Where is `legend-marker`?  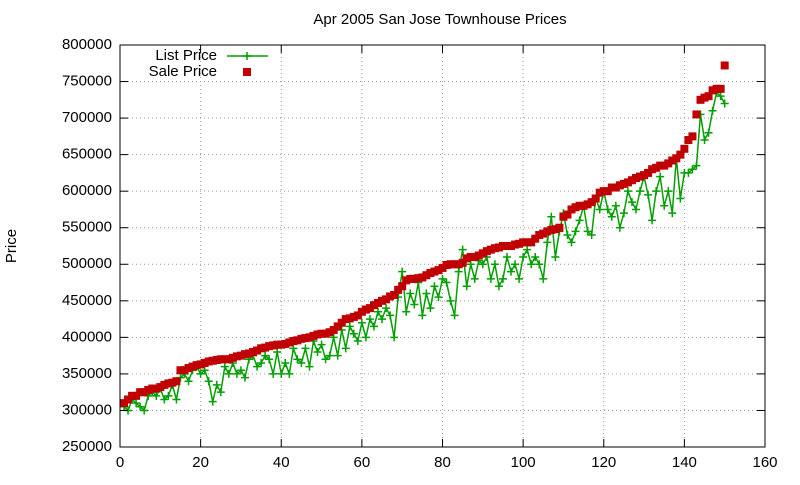
legend-marker is located at coordinates (247, 56).